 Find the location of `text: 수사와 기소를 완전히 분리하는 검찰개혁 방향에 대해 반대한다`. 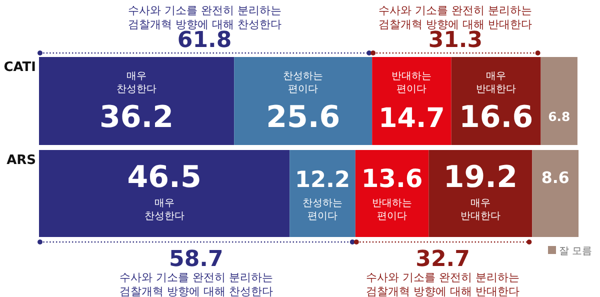

text: 수사와 기소를 완전히 분리하는 검찰개혁 방향에 대해 반대한다 is located at coordinates (443, 284).